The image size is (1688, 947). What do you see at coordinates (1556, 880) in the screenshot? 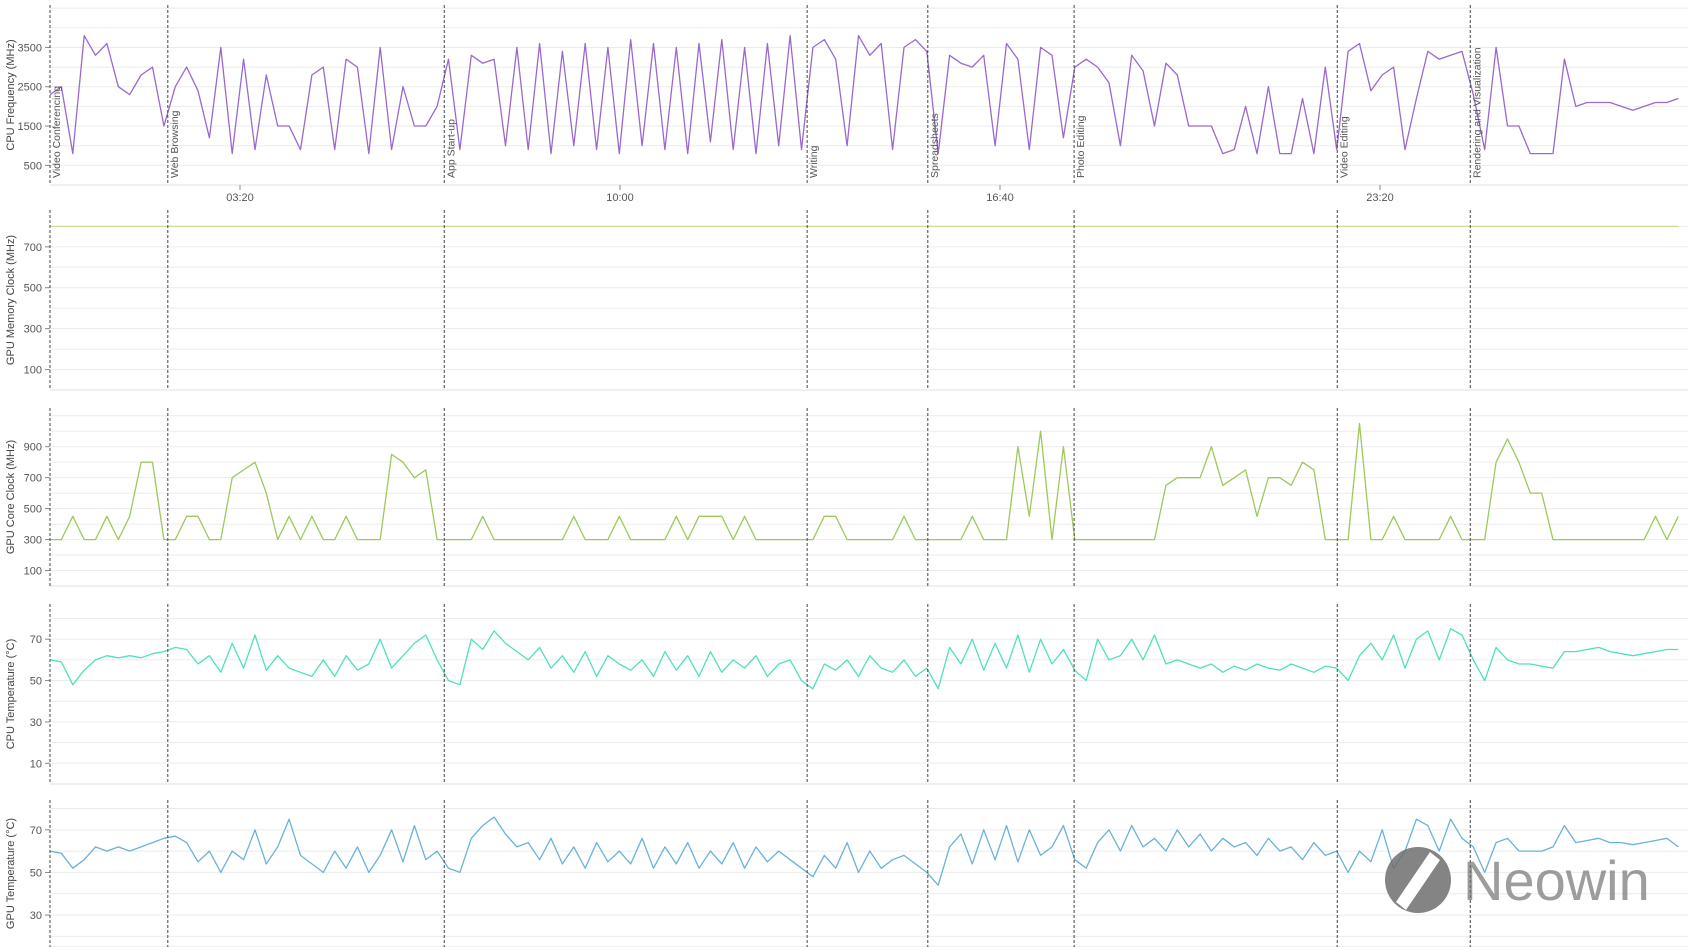
I see `neowin-wordmark: Neowin` at bounding box center [1556, 880].